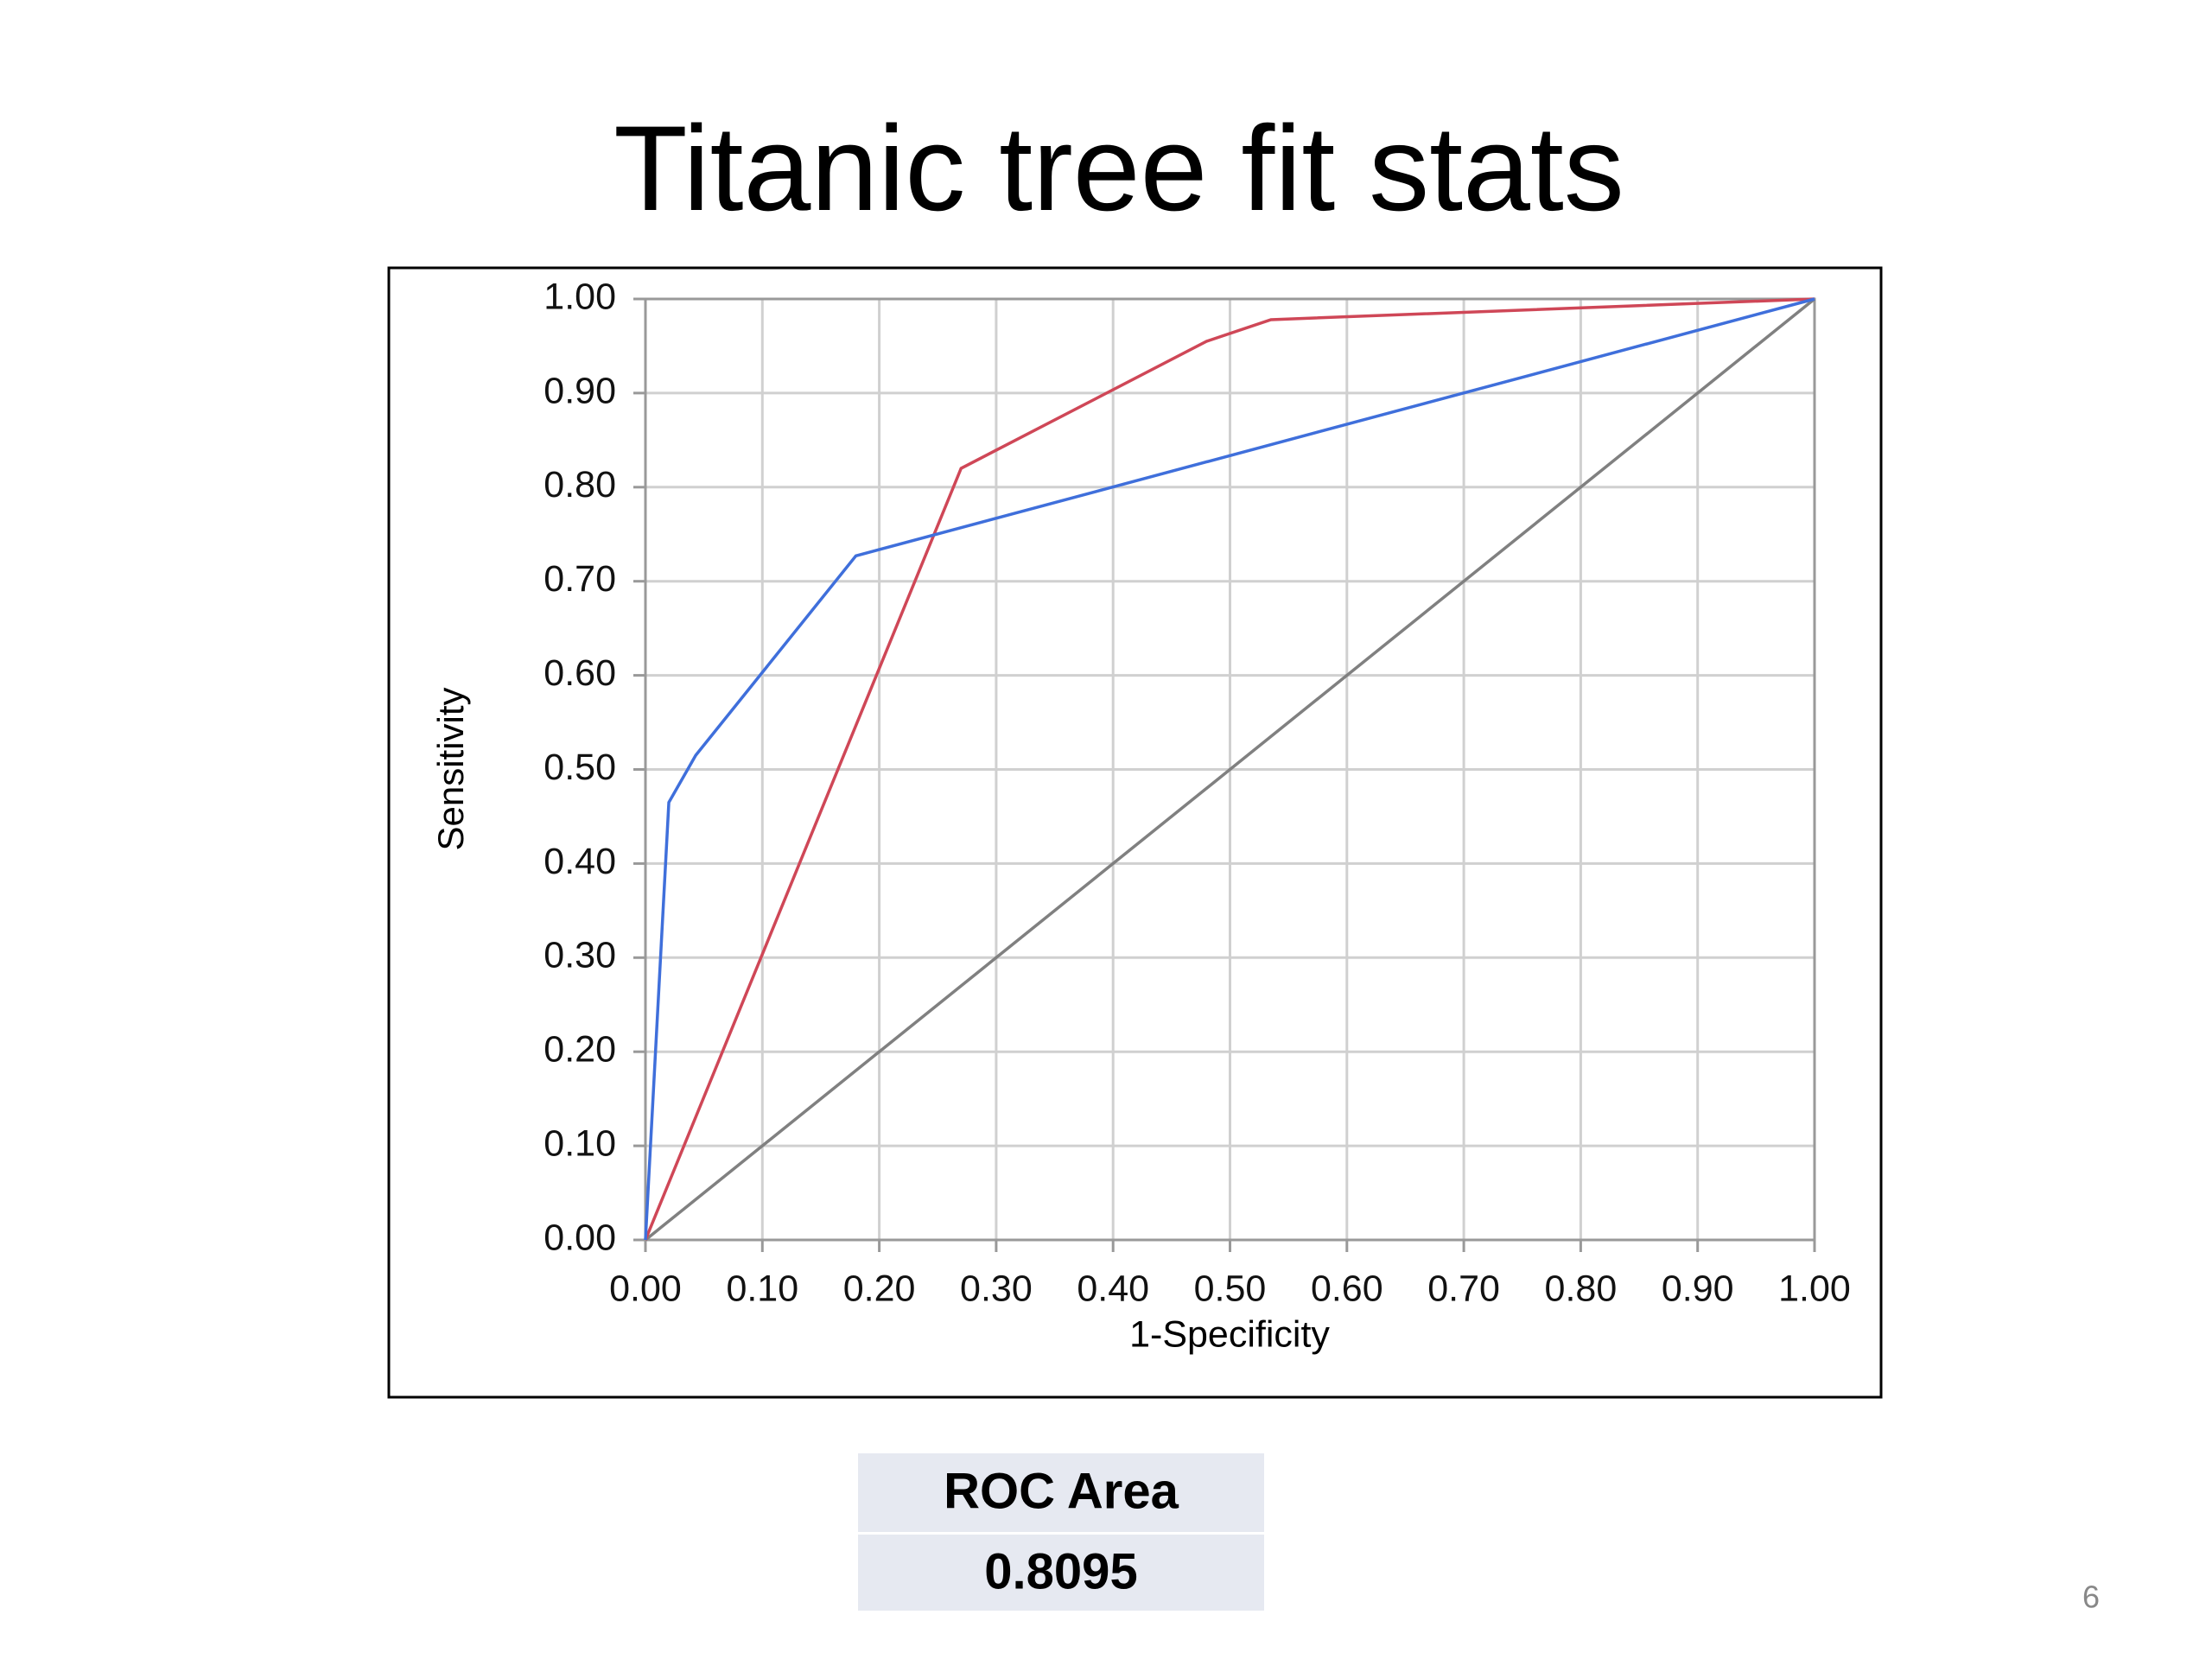  I want to click on x-tick-label: 0.60, so click(1347, 1288).